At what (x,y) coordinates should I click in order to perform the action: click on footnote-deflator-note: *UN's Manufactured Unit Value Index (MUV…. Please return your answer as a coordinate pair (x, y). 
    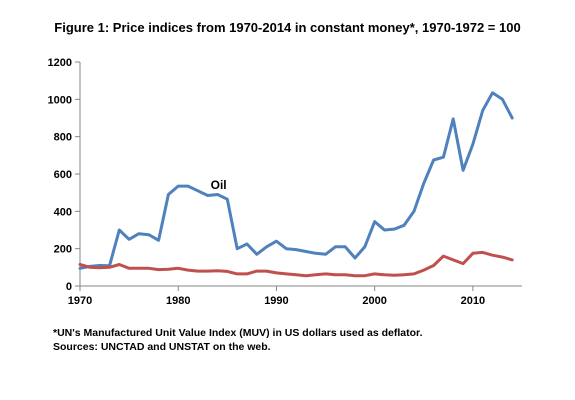
    Looking at the image, I should click on (238, 333).